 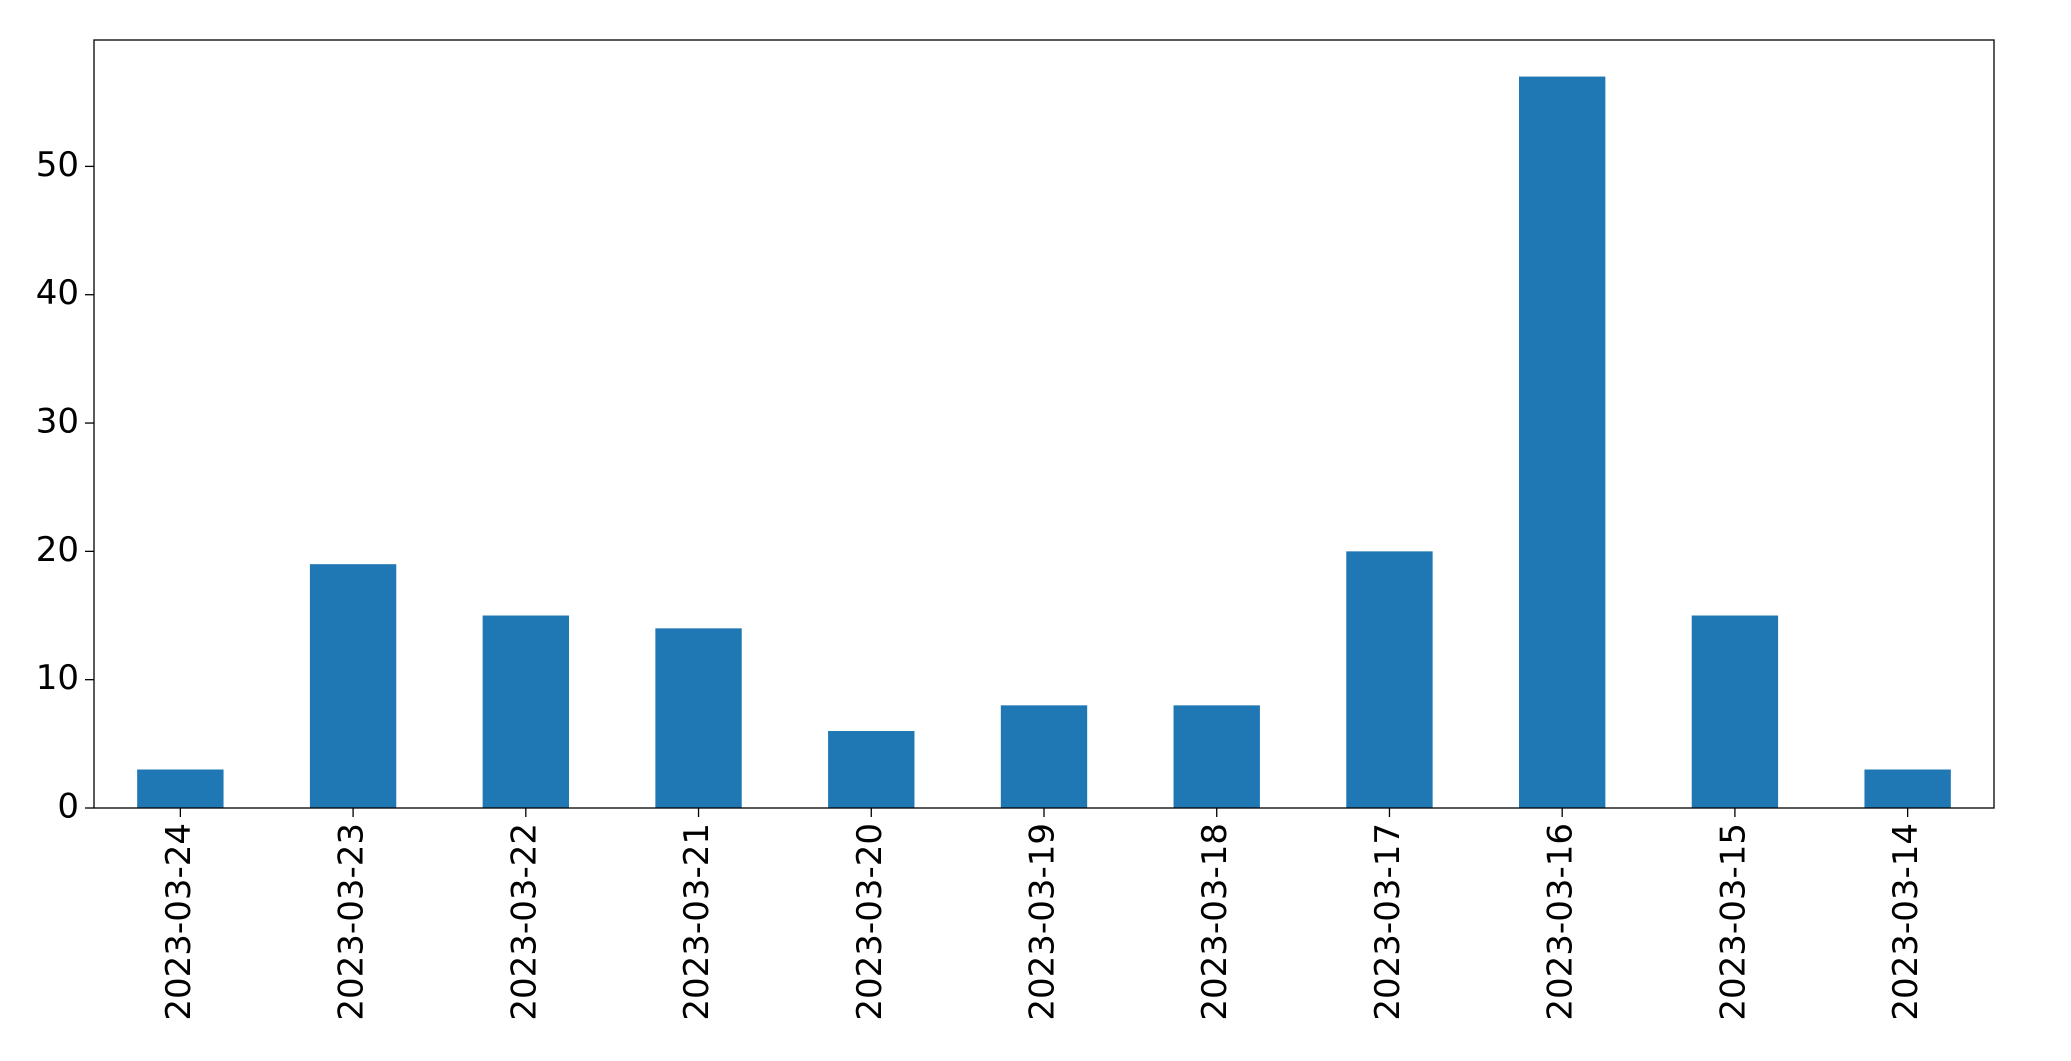 What do you see at coordinates (68, 807) in the screenshot?
I see `y-tick-label: 0` at bounding box center [68, 807].